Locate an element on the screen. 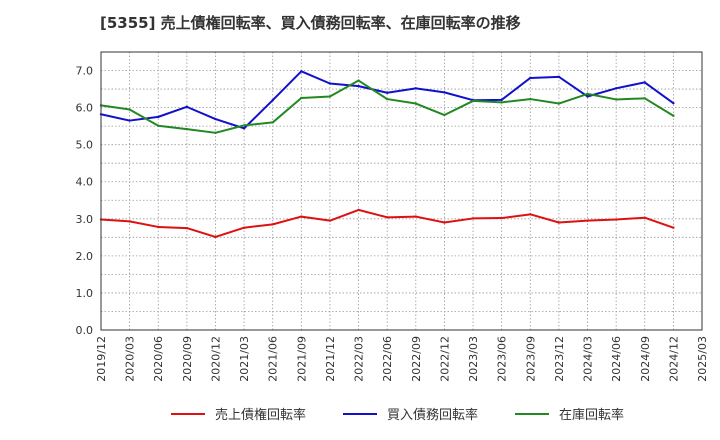 Image resolution: width=720 pixels, height=440 pixels. legend: 売上債権回転率 買入債務回転率 在庫回転率 is located at coordinates (360, 415).